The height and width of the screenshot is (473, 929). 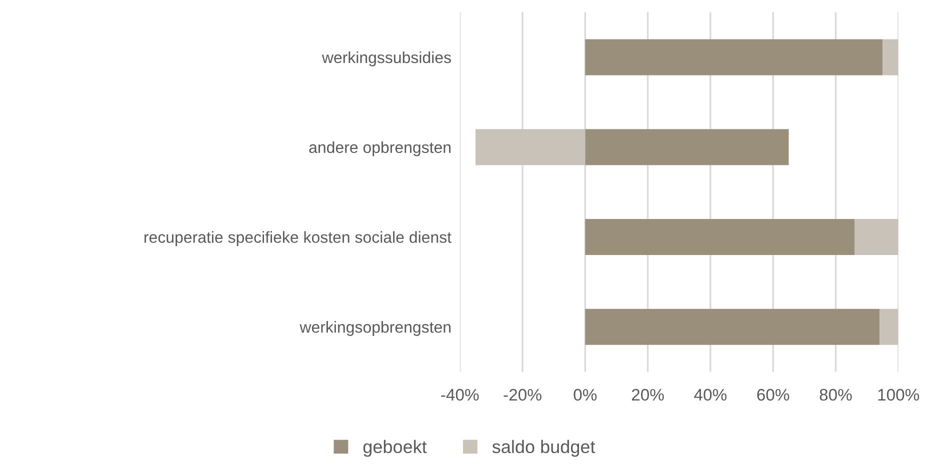 What do you see at coordinates (298, 238) in the screenshot?
I see `y-tick-label: recuperatie specifieke kosten sociale dienst` at bounding box center [298, 238].